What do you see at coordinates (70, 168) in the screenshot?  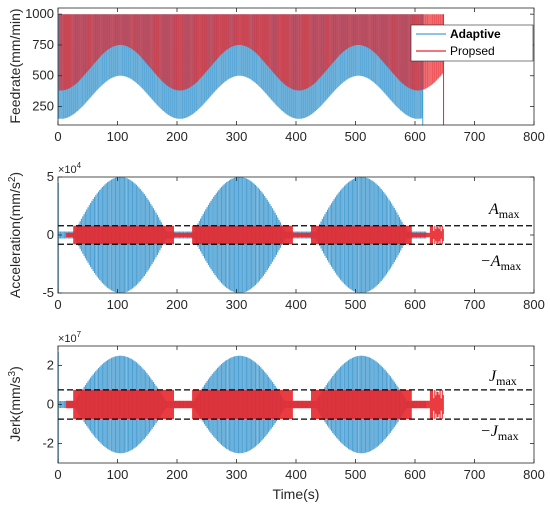 I see `acceleration-exponent: ×10⁴` at bounding box center [70, 168].